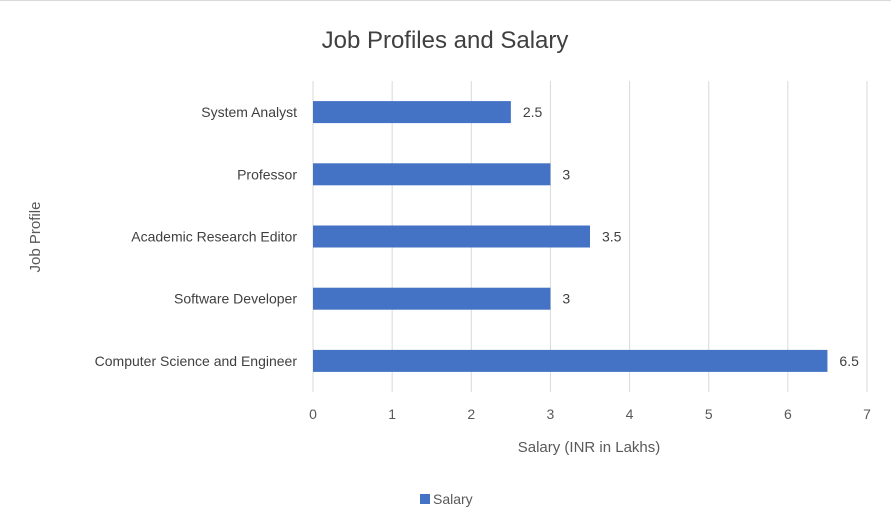 Image resolution: width=891 pixels, height=527 pixels. I want to click on x-tick-label: 0, so click(313, 414).